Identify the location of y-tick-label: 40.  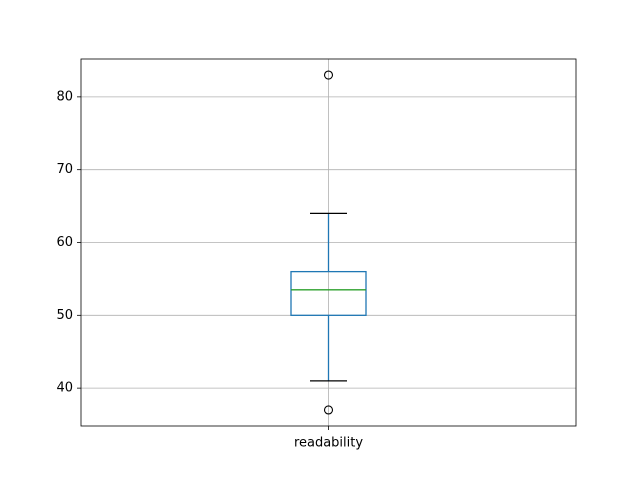
(64, 388).